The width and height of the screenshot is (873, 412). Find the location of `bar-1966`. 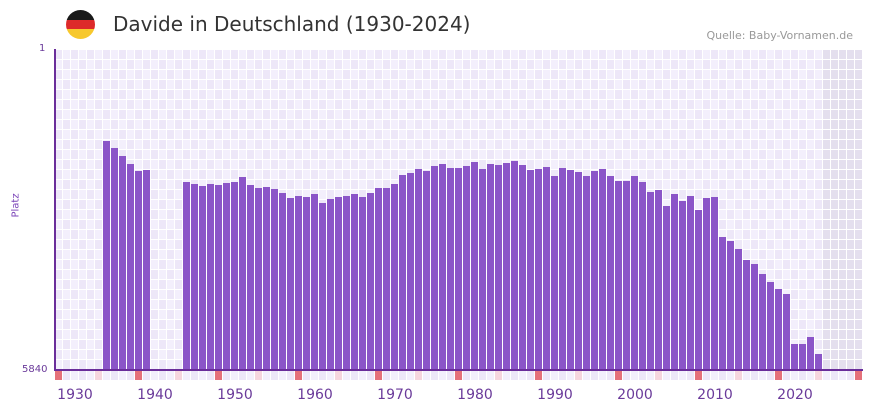

bar-1966 is located at coordinates (362, 283).